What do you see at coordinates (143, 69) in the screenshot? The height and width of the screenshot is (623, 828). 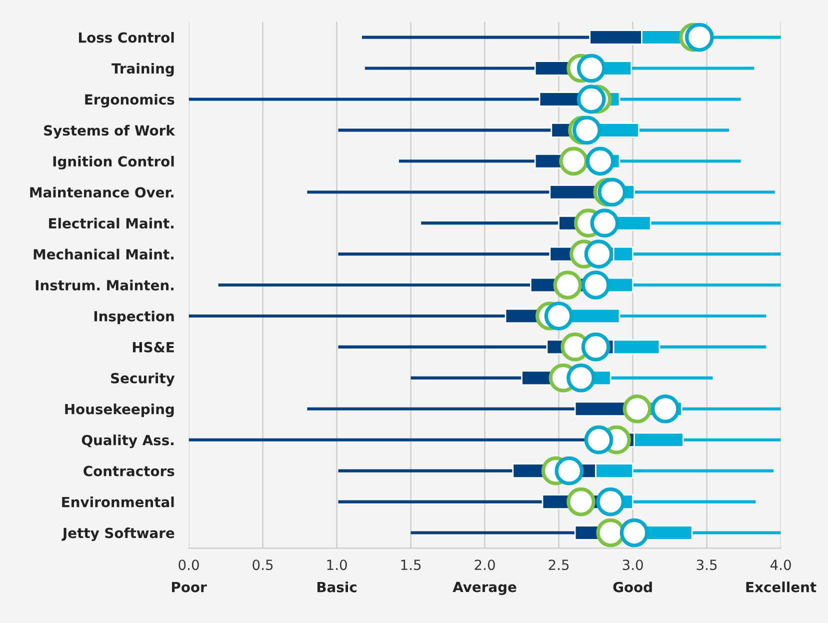 I see `y-tick-label: Training` at bounding box center [143, 69].